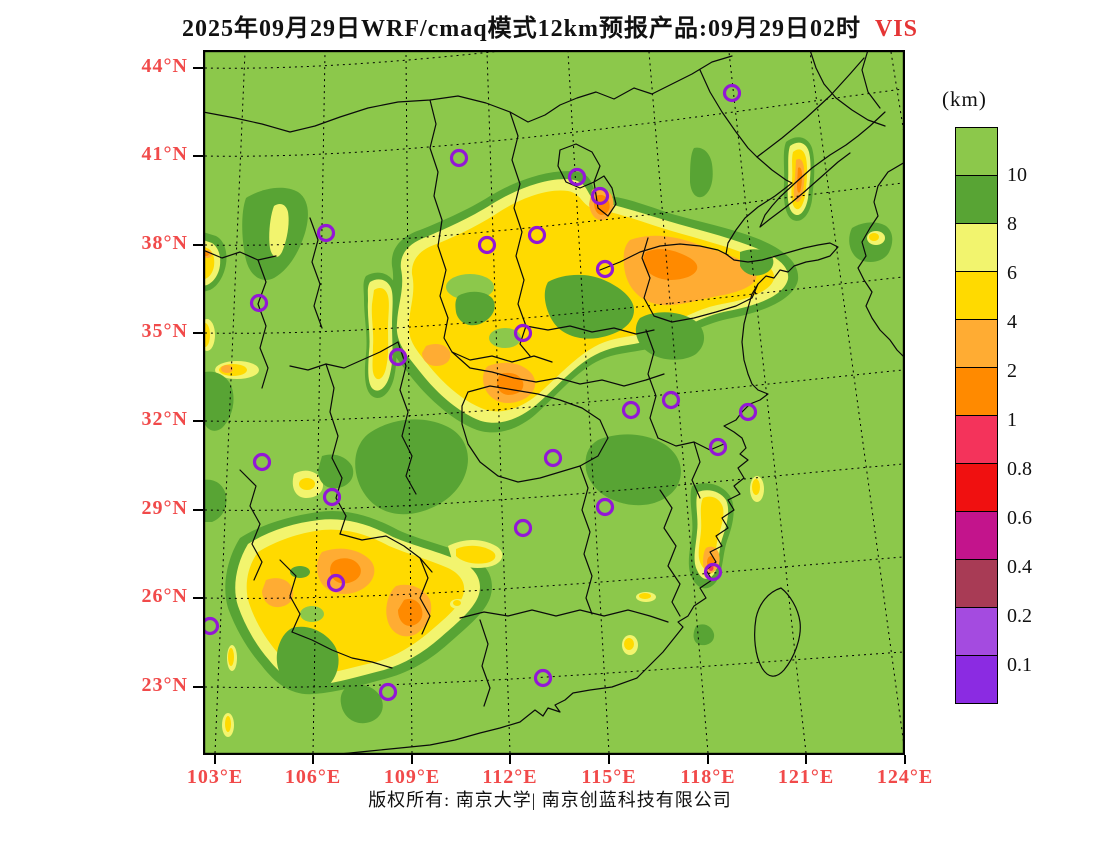 The image size is (1100, 850). Describe the element at coordinates (708, 777) in the screenshot. I see `lon-label: 118°E` at that location.